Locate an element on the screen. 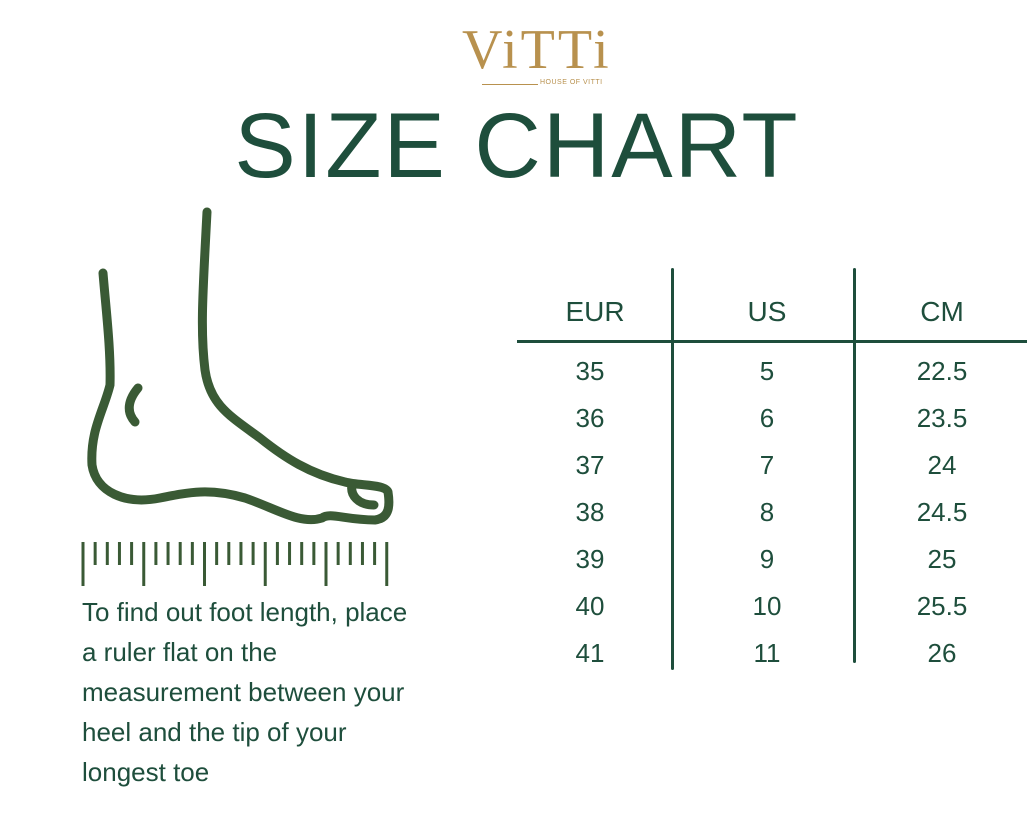  foot-illustration is located at coordinates (237, 396).